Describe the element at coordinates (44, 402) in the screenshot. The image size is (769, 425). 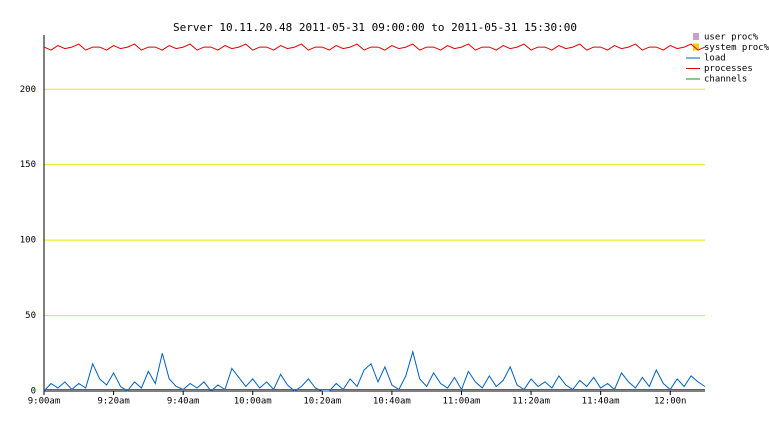
I see `x-tick-label: 9:00am` at that location.